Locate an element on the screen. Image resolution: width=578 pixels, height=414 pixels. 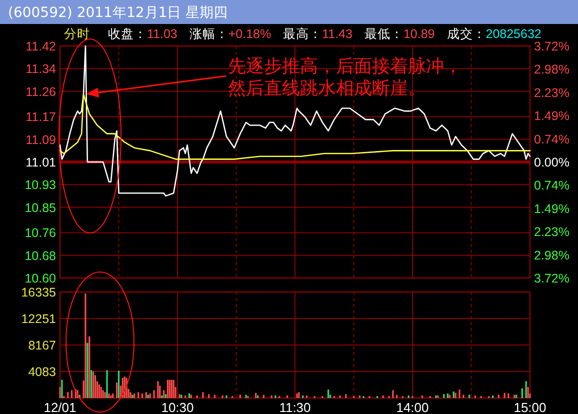
text: 成交：20825632 is located at coordinates (494, 33).